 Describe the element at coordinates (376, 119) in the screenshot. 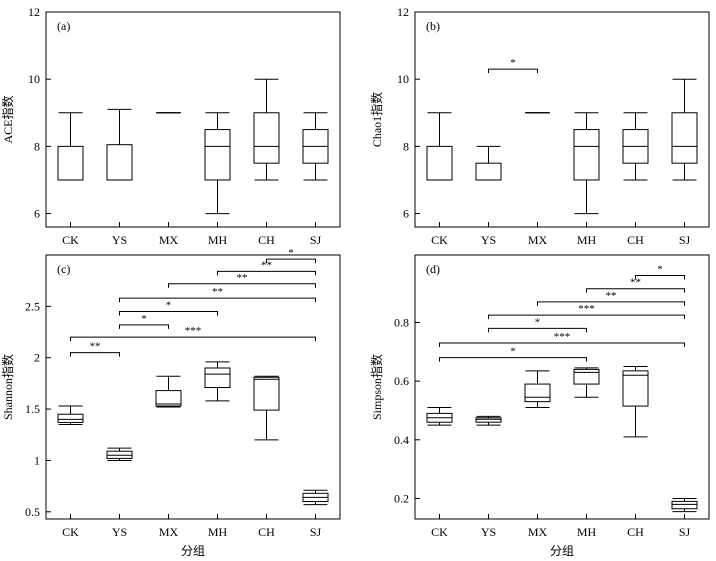

I see `y-axis-title: Chao1指数` at that location.